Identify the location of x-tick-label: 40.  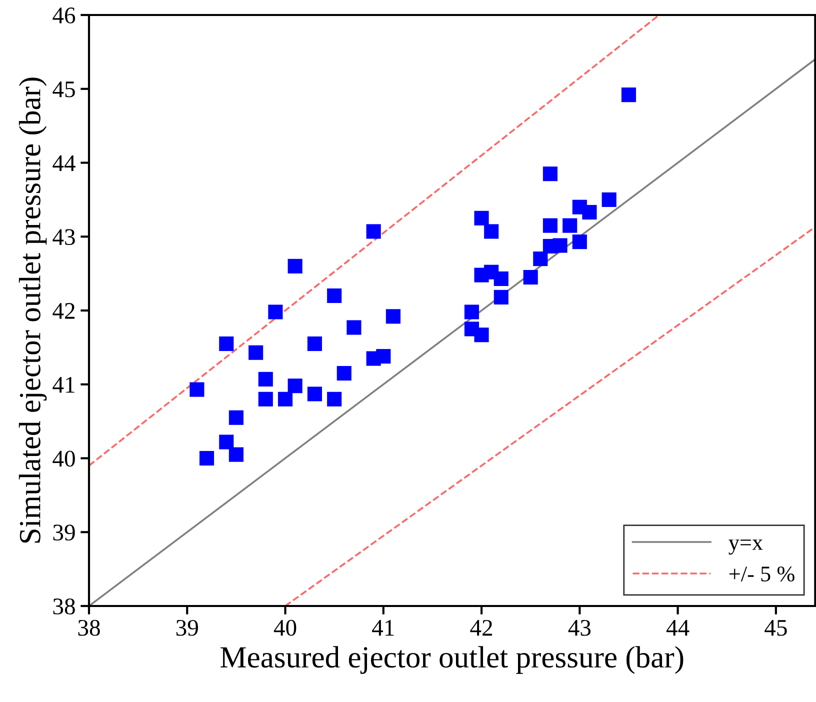
(285, 628).